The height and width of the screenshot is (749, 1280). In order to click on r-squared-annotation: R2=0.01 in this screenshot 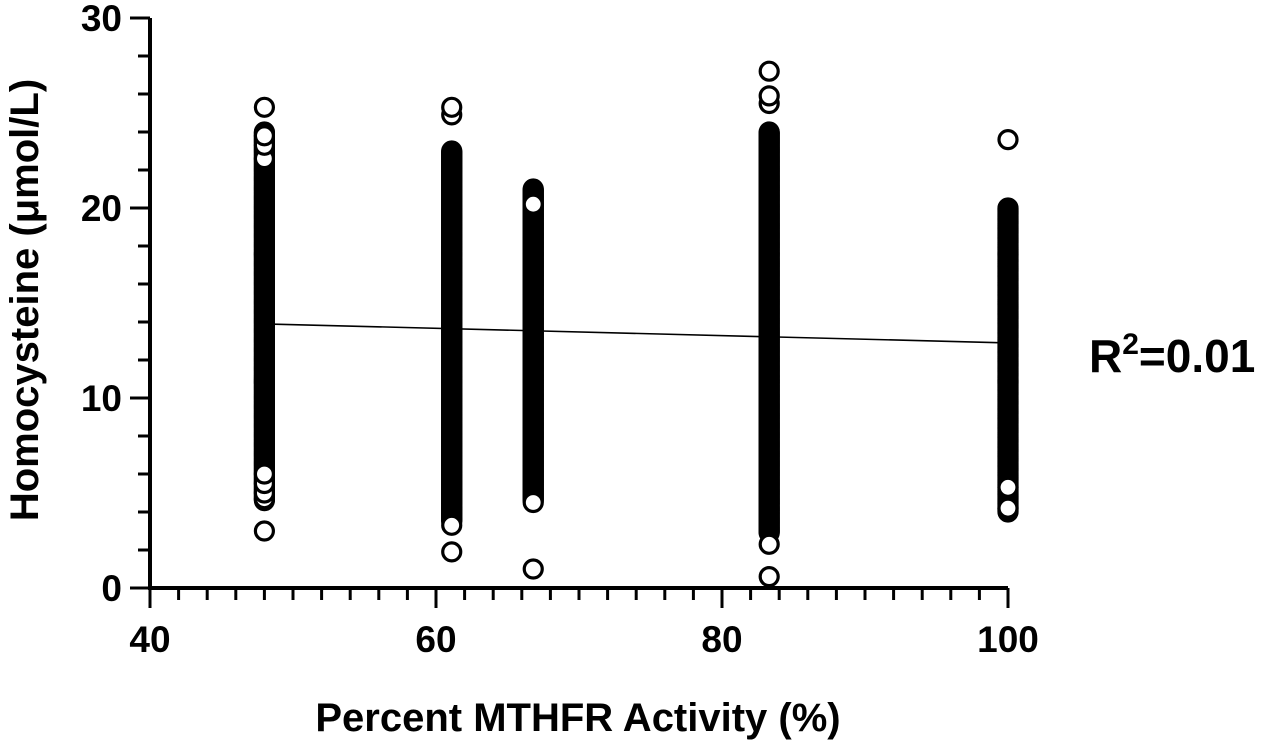, I will do `click(1172, 355)`.